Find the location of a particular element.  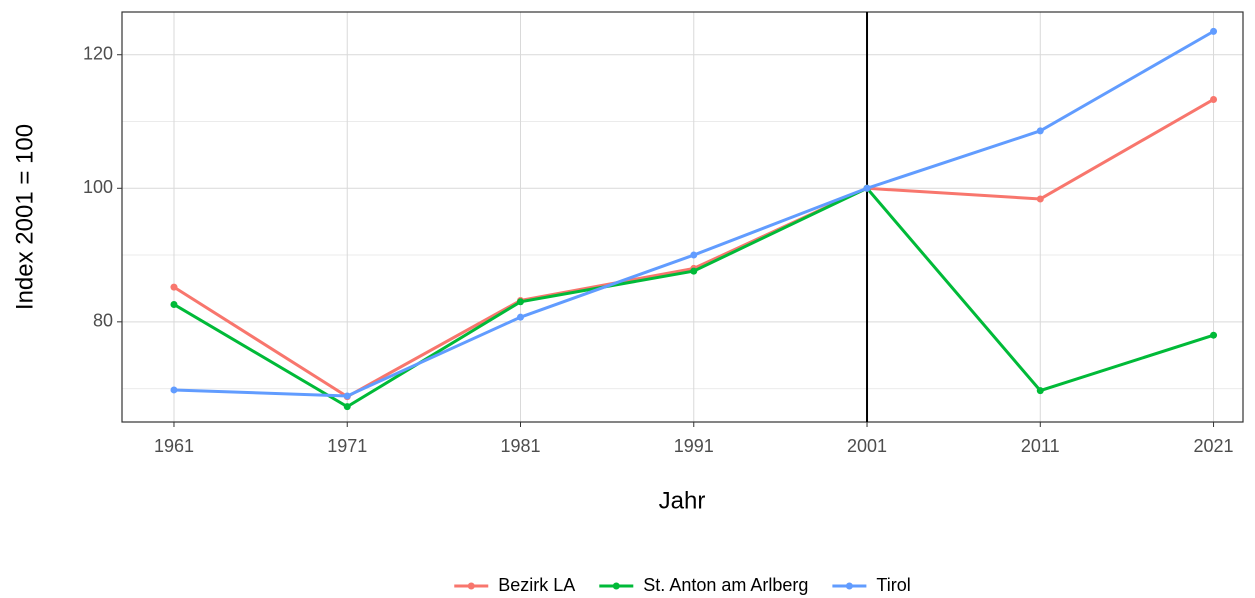

x-tick-label: 2021 is located at coordinates (1214, 446).